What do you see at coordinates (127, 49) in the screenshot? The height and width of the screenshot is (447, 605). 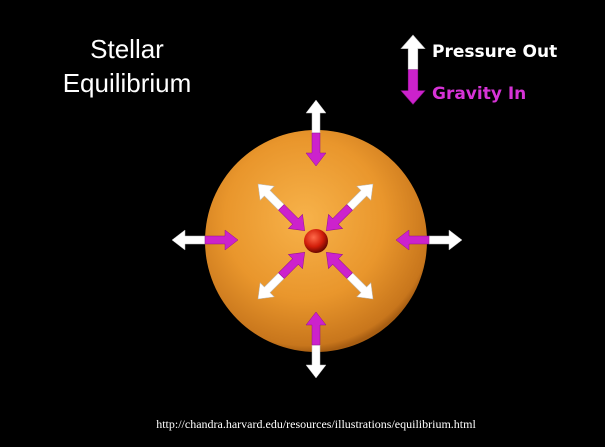 I see `title-line: Stellar` at bounding box center [127, 49].